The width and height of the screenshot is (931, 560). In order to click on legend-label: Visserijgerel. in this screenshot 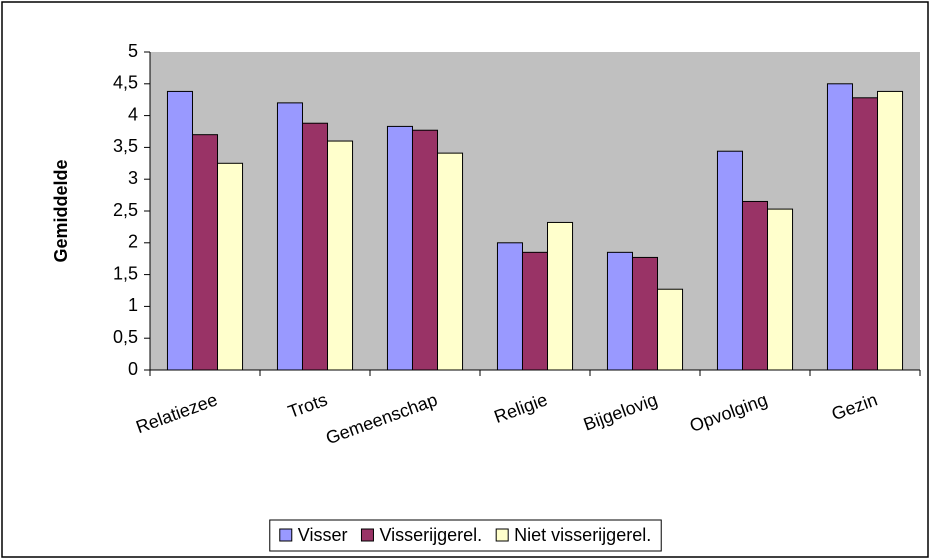, I will do `click(430, 535)`.